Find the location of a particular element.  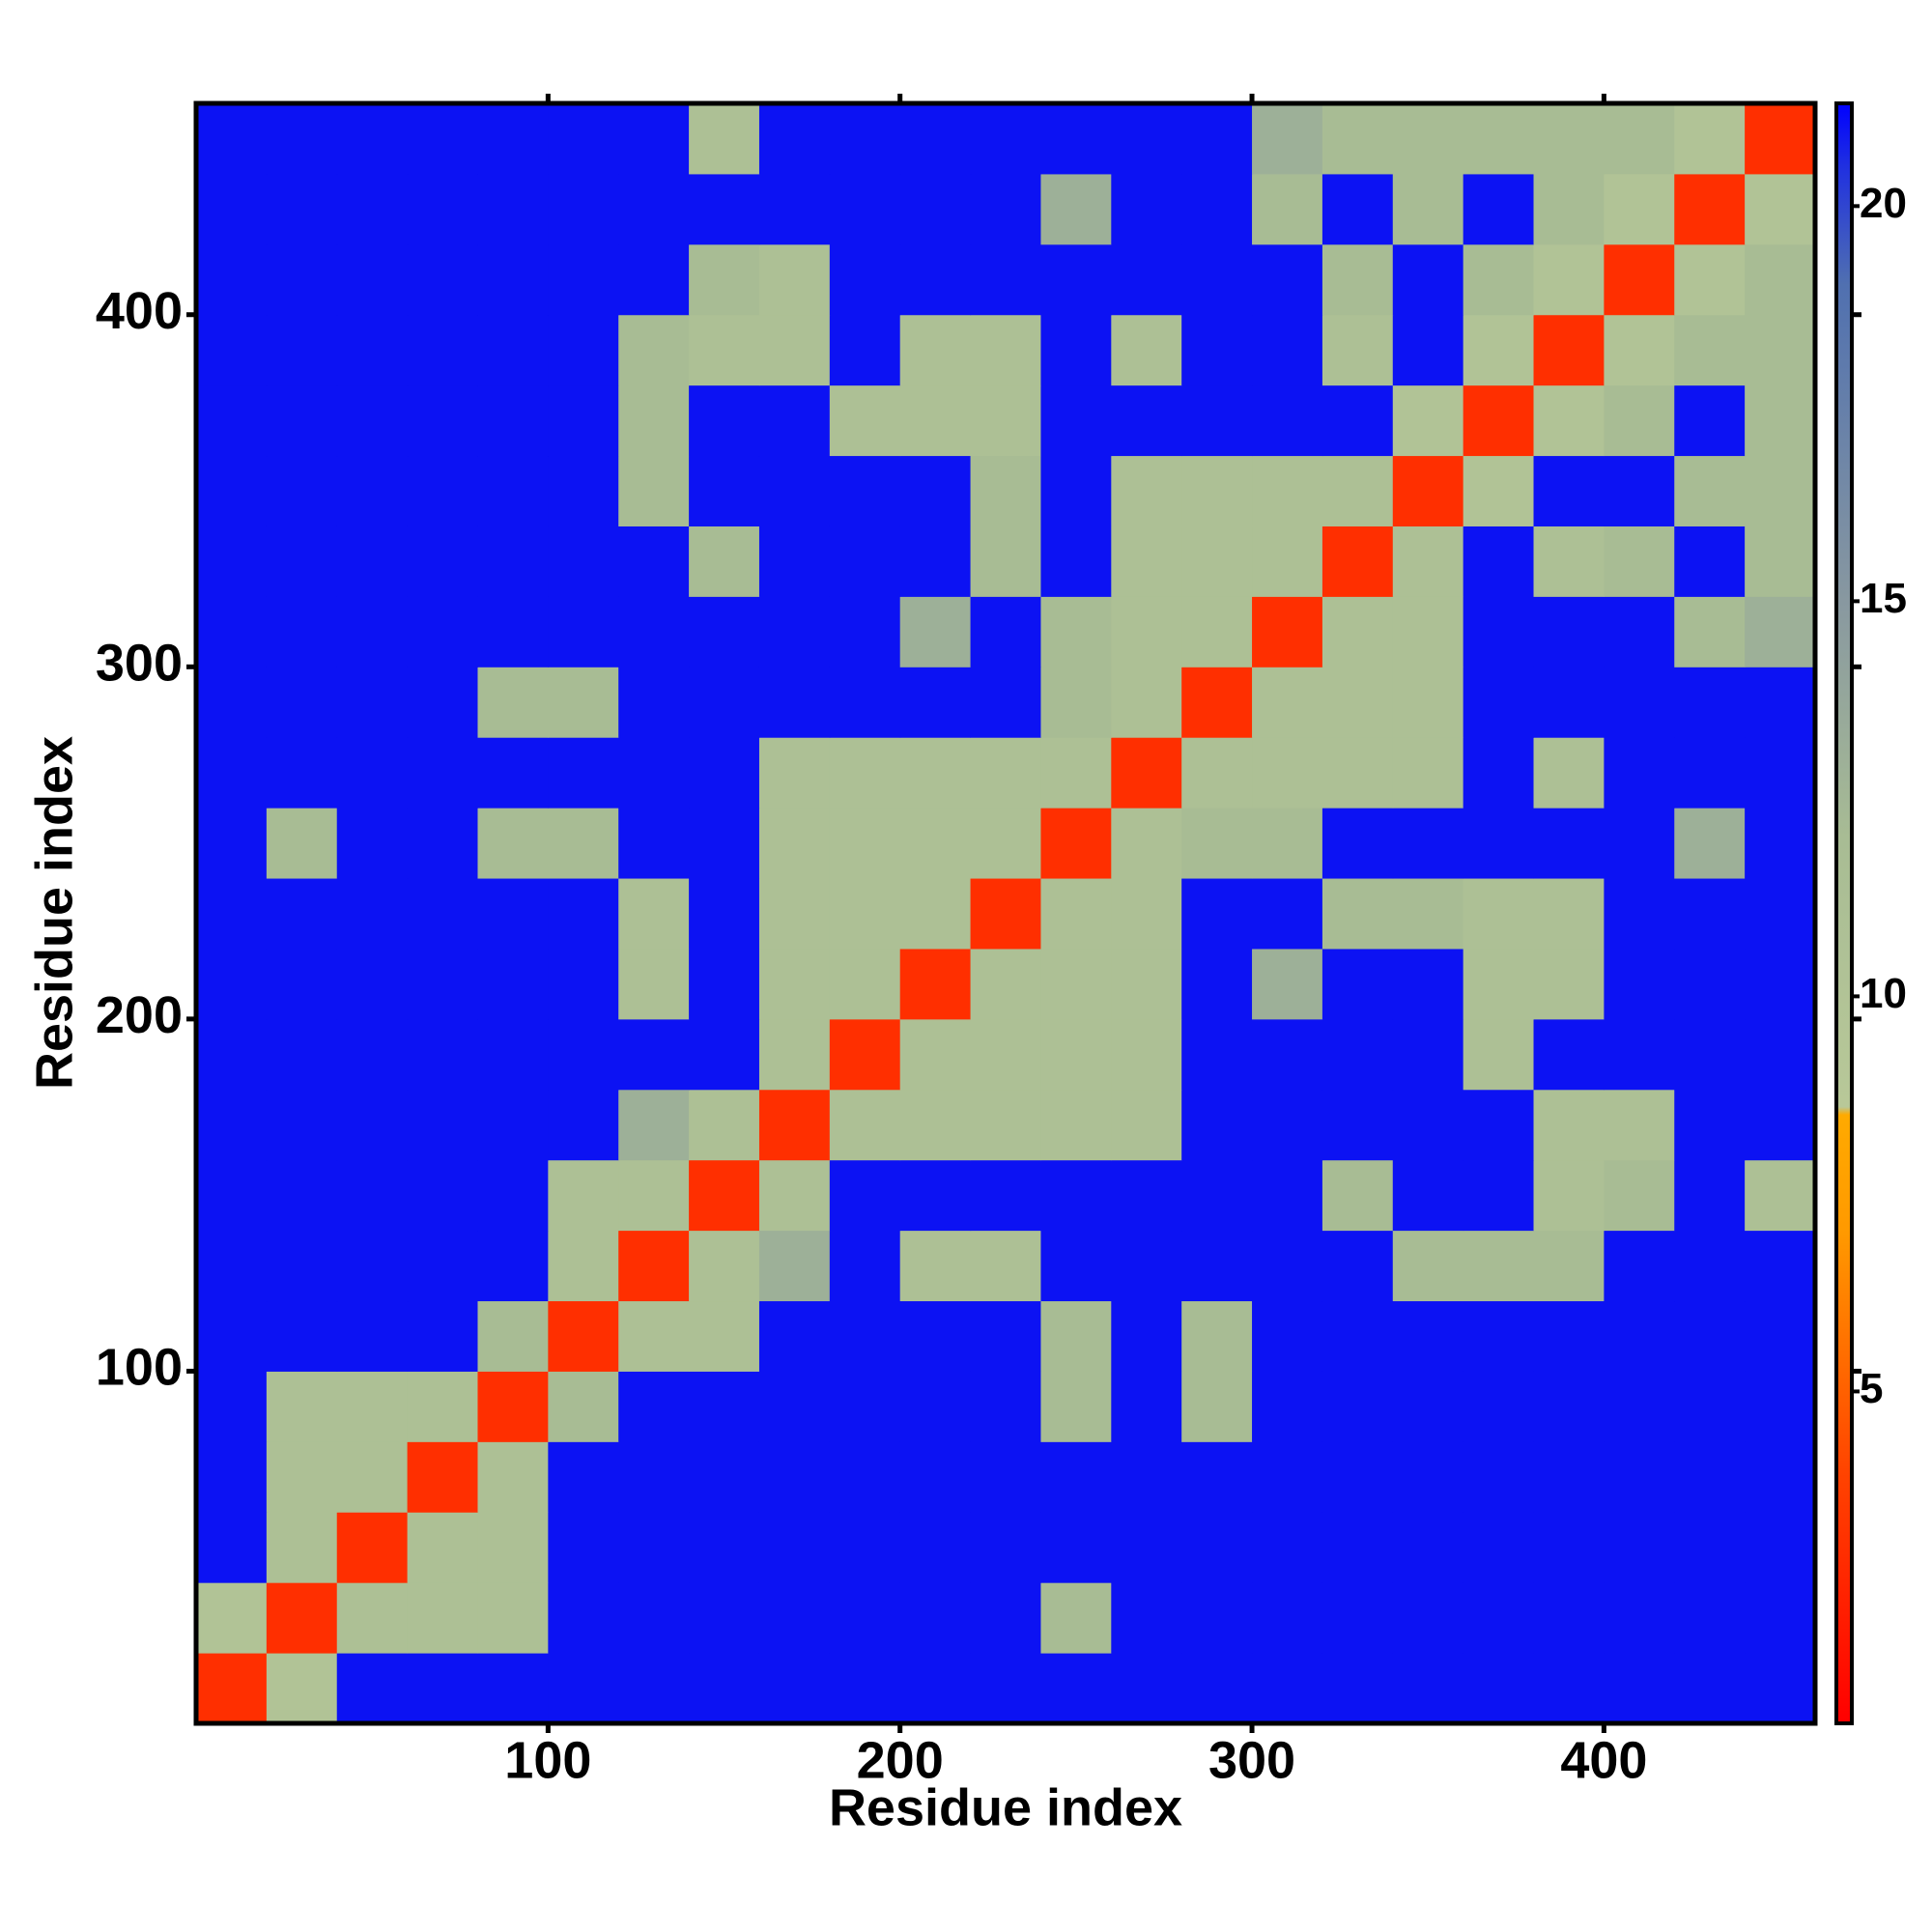

x-tick-label: 200 is located at coordinates (900, 1760).